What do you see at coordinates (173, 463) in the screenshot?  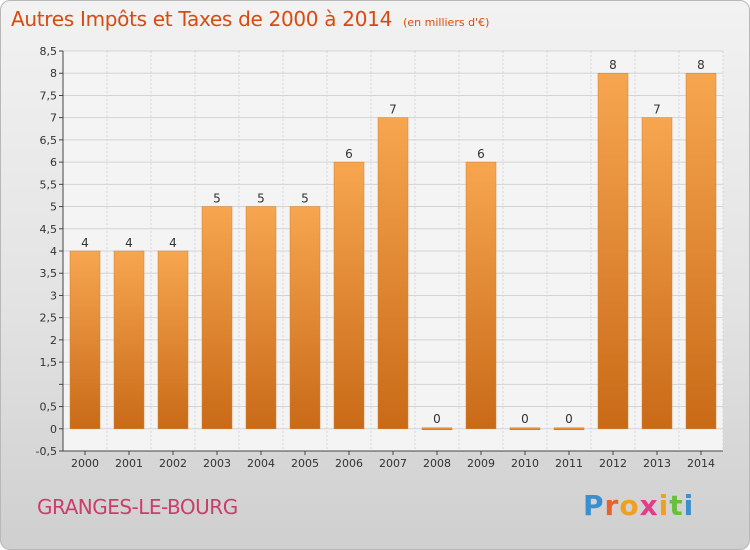 I see `x-tick-label: 2002` at bounding box center [173, 463].